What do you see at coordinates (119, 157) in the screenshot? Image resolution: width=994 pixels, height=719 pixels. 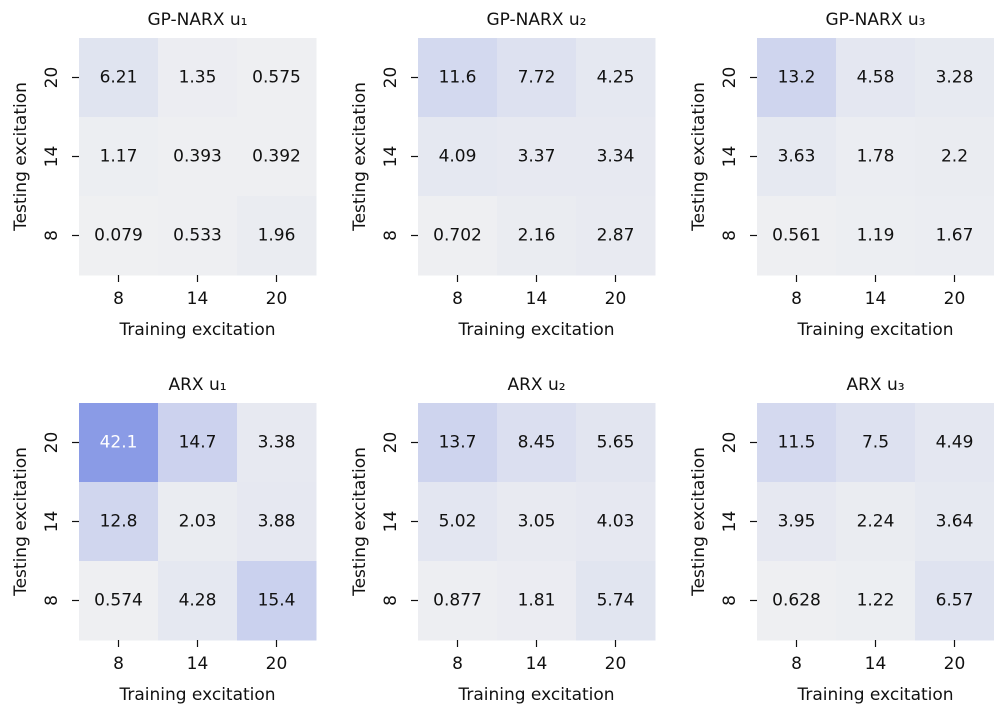 I see `cell-label: 1.17` at bounding box center [119, 157].